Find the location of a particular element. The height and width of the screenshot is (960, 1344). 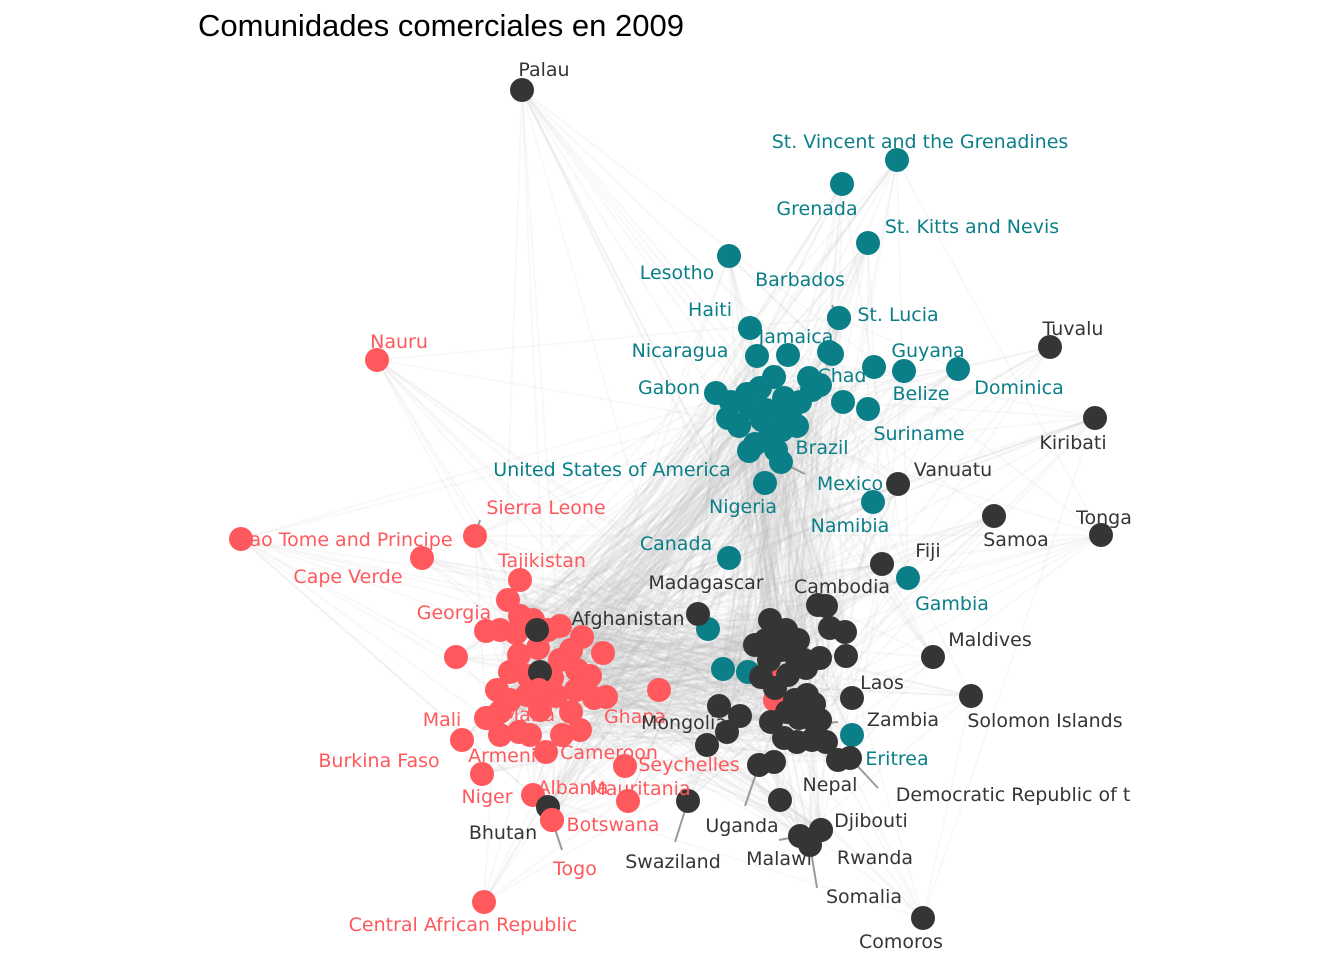

node-dark is located at coordinates (540, 672).